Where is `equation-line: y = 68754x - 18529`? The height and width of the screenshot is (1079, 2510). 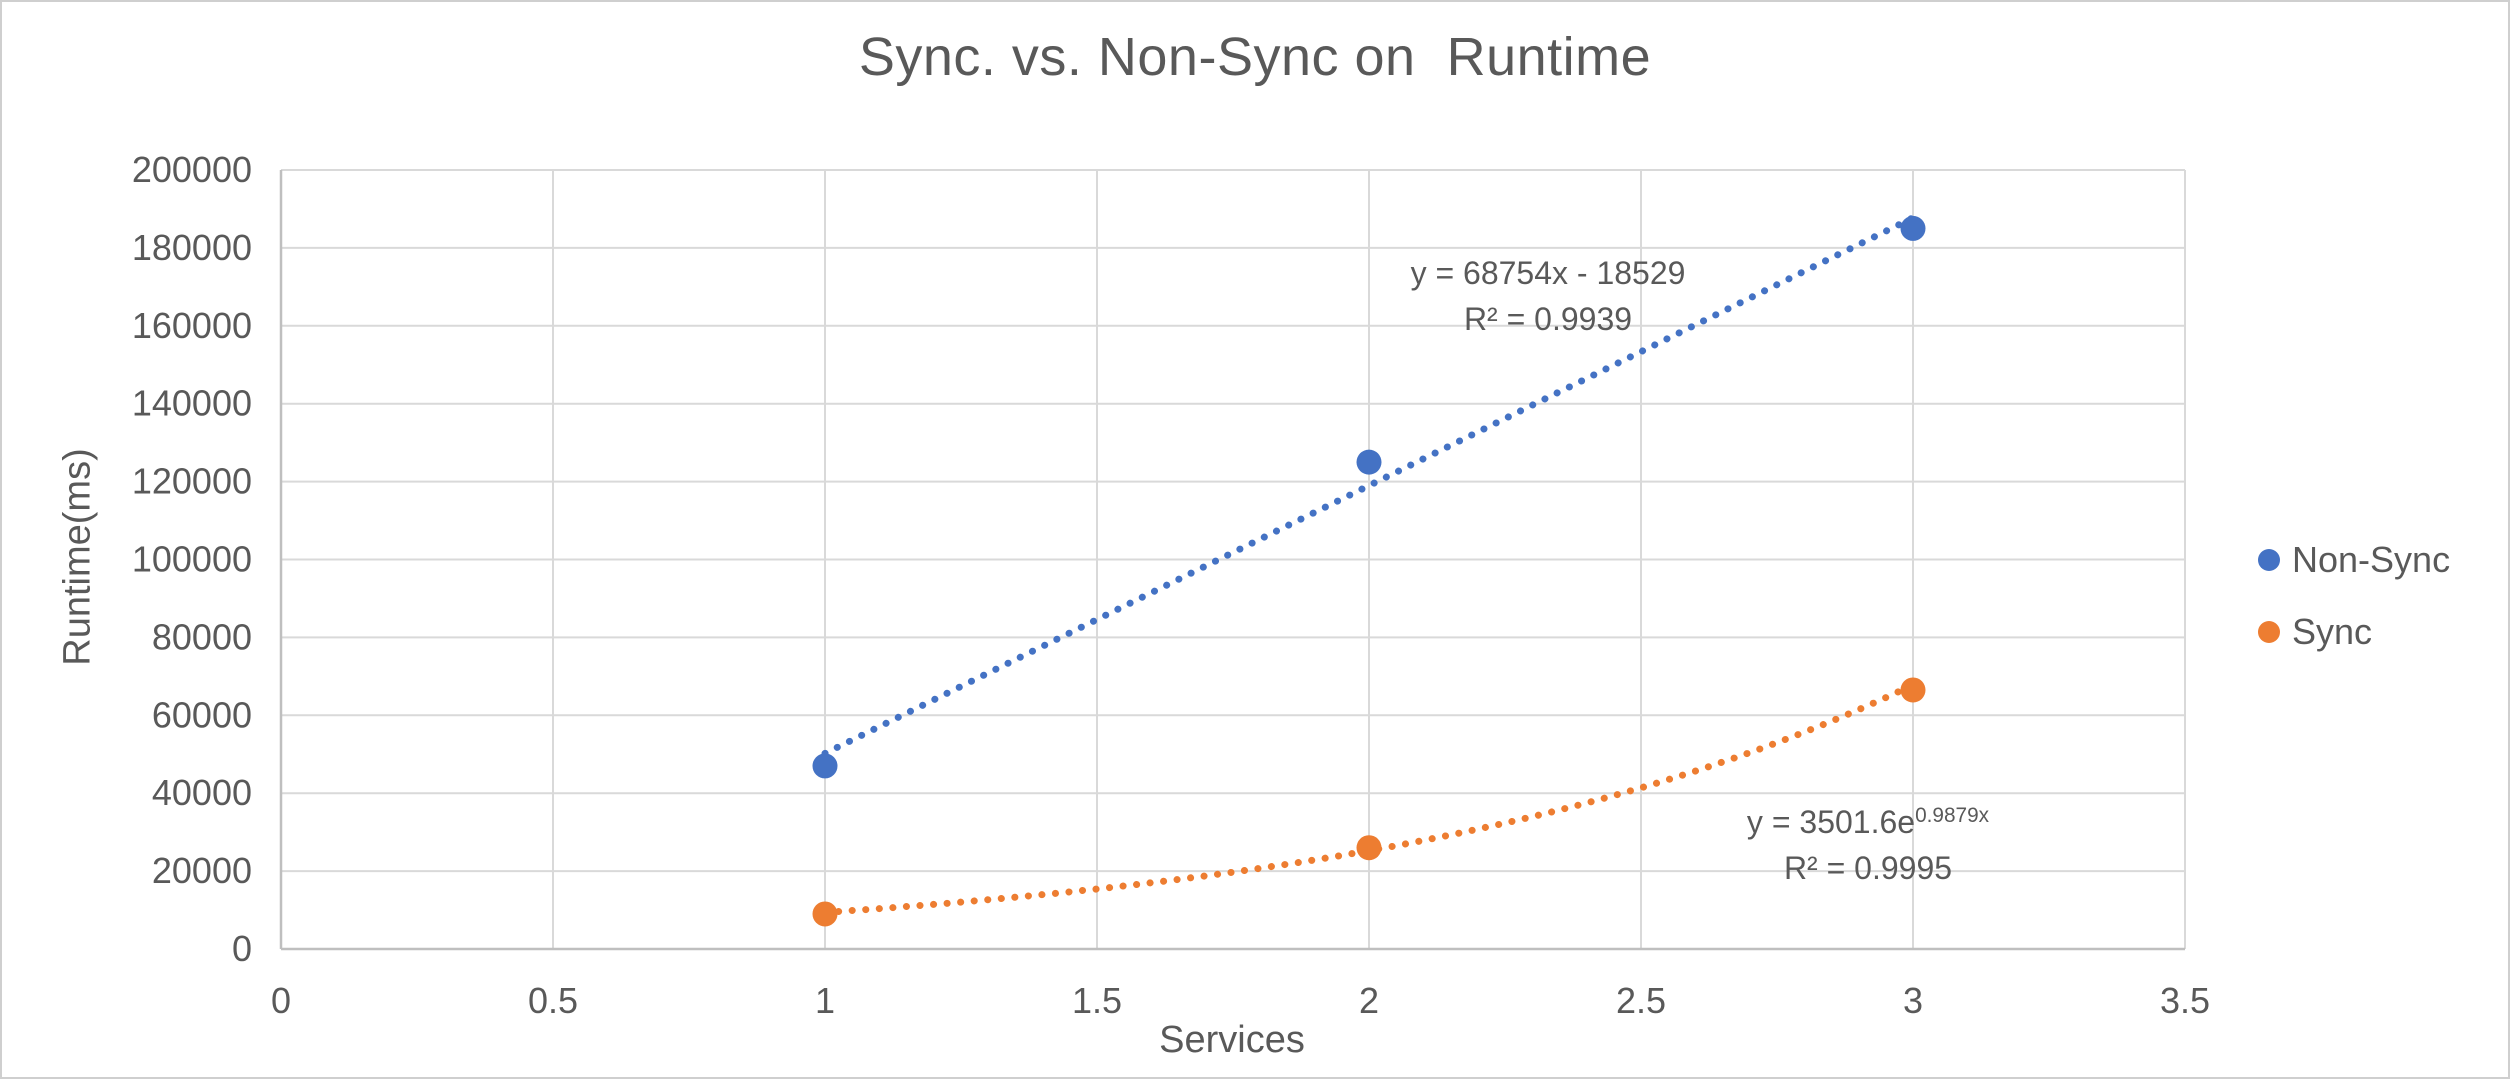 equation-line: y = 68754x - 18529 is located at coordinates (1548, 273).